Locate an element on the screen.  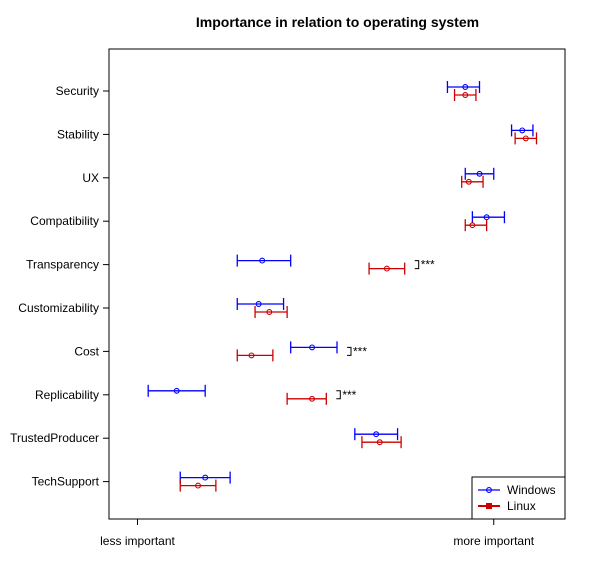
y-tick-label: Cost is located at coordinates (86, 351).